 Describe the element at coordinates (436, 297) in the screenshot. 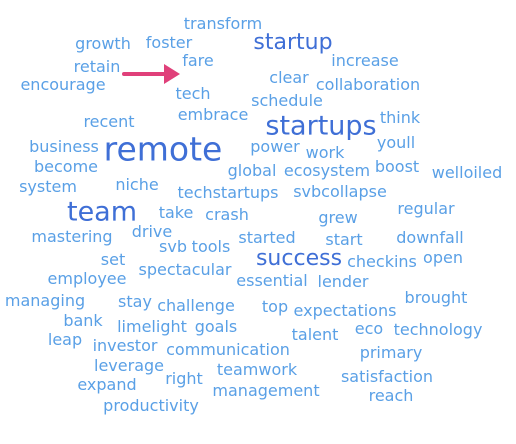

I see `cloud-word: brought` at that location.